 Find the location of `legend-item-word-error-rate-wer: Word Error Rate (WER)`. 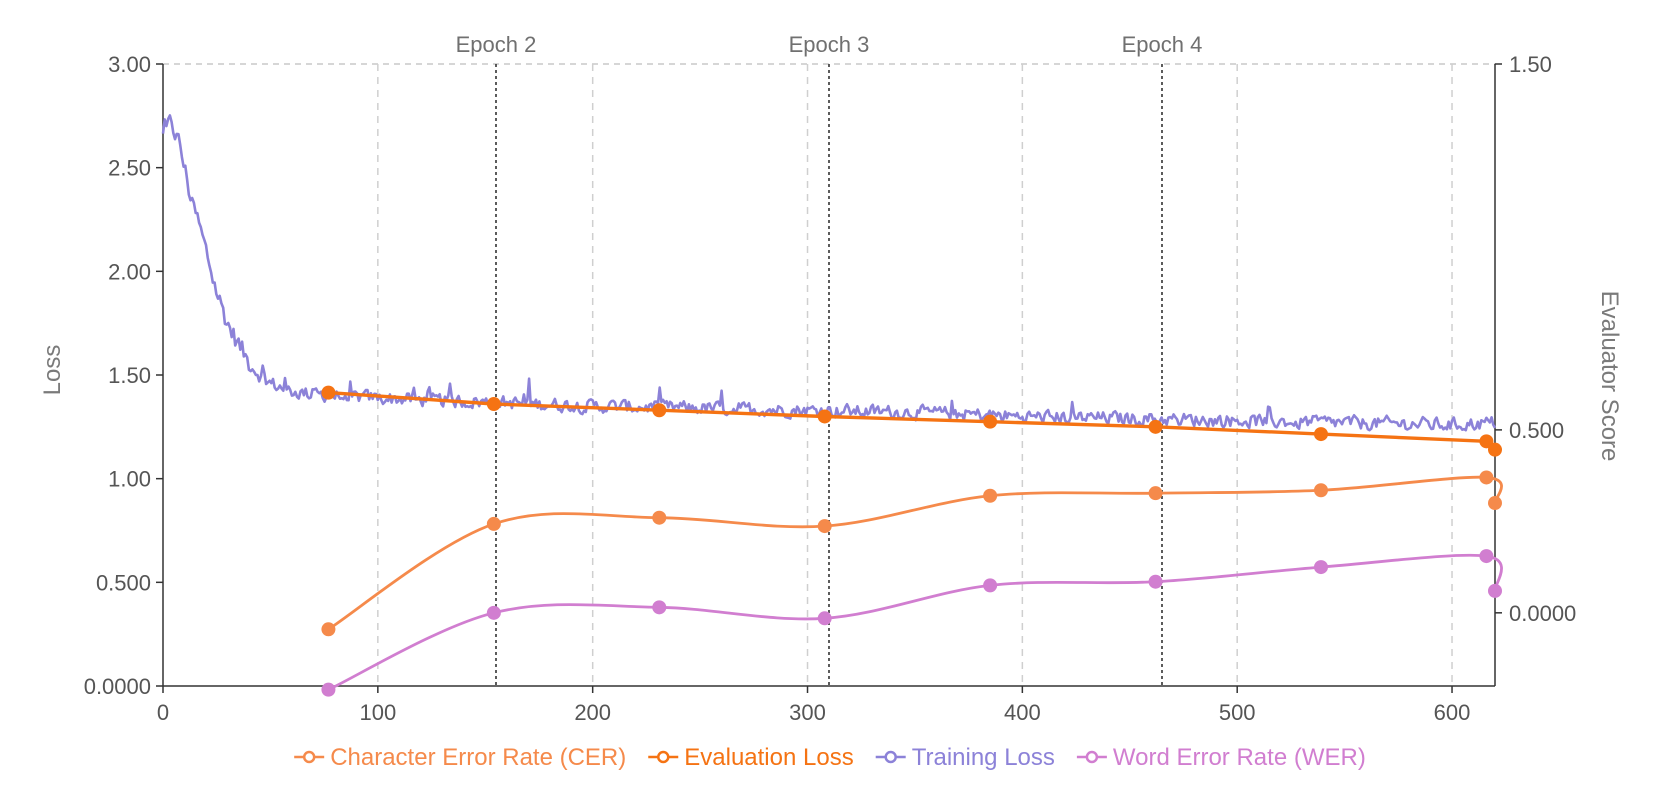

legend-item-word-error-rate-wer: Word Error Rate (WER) is located at coordinates (1221, 757).